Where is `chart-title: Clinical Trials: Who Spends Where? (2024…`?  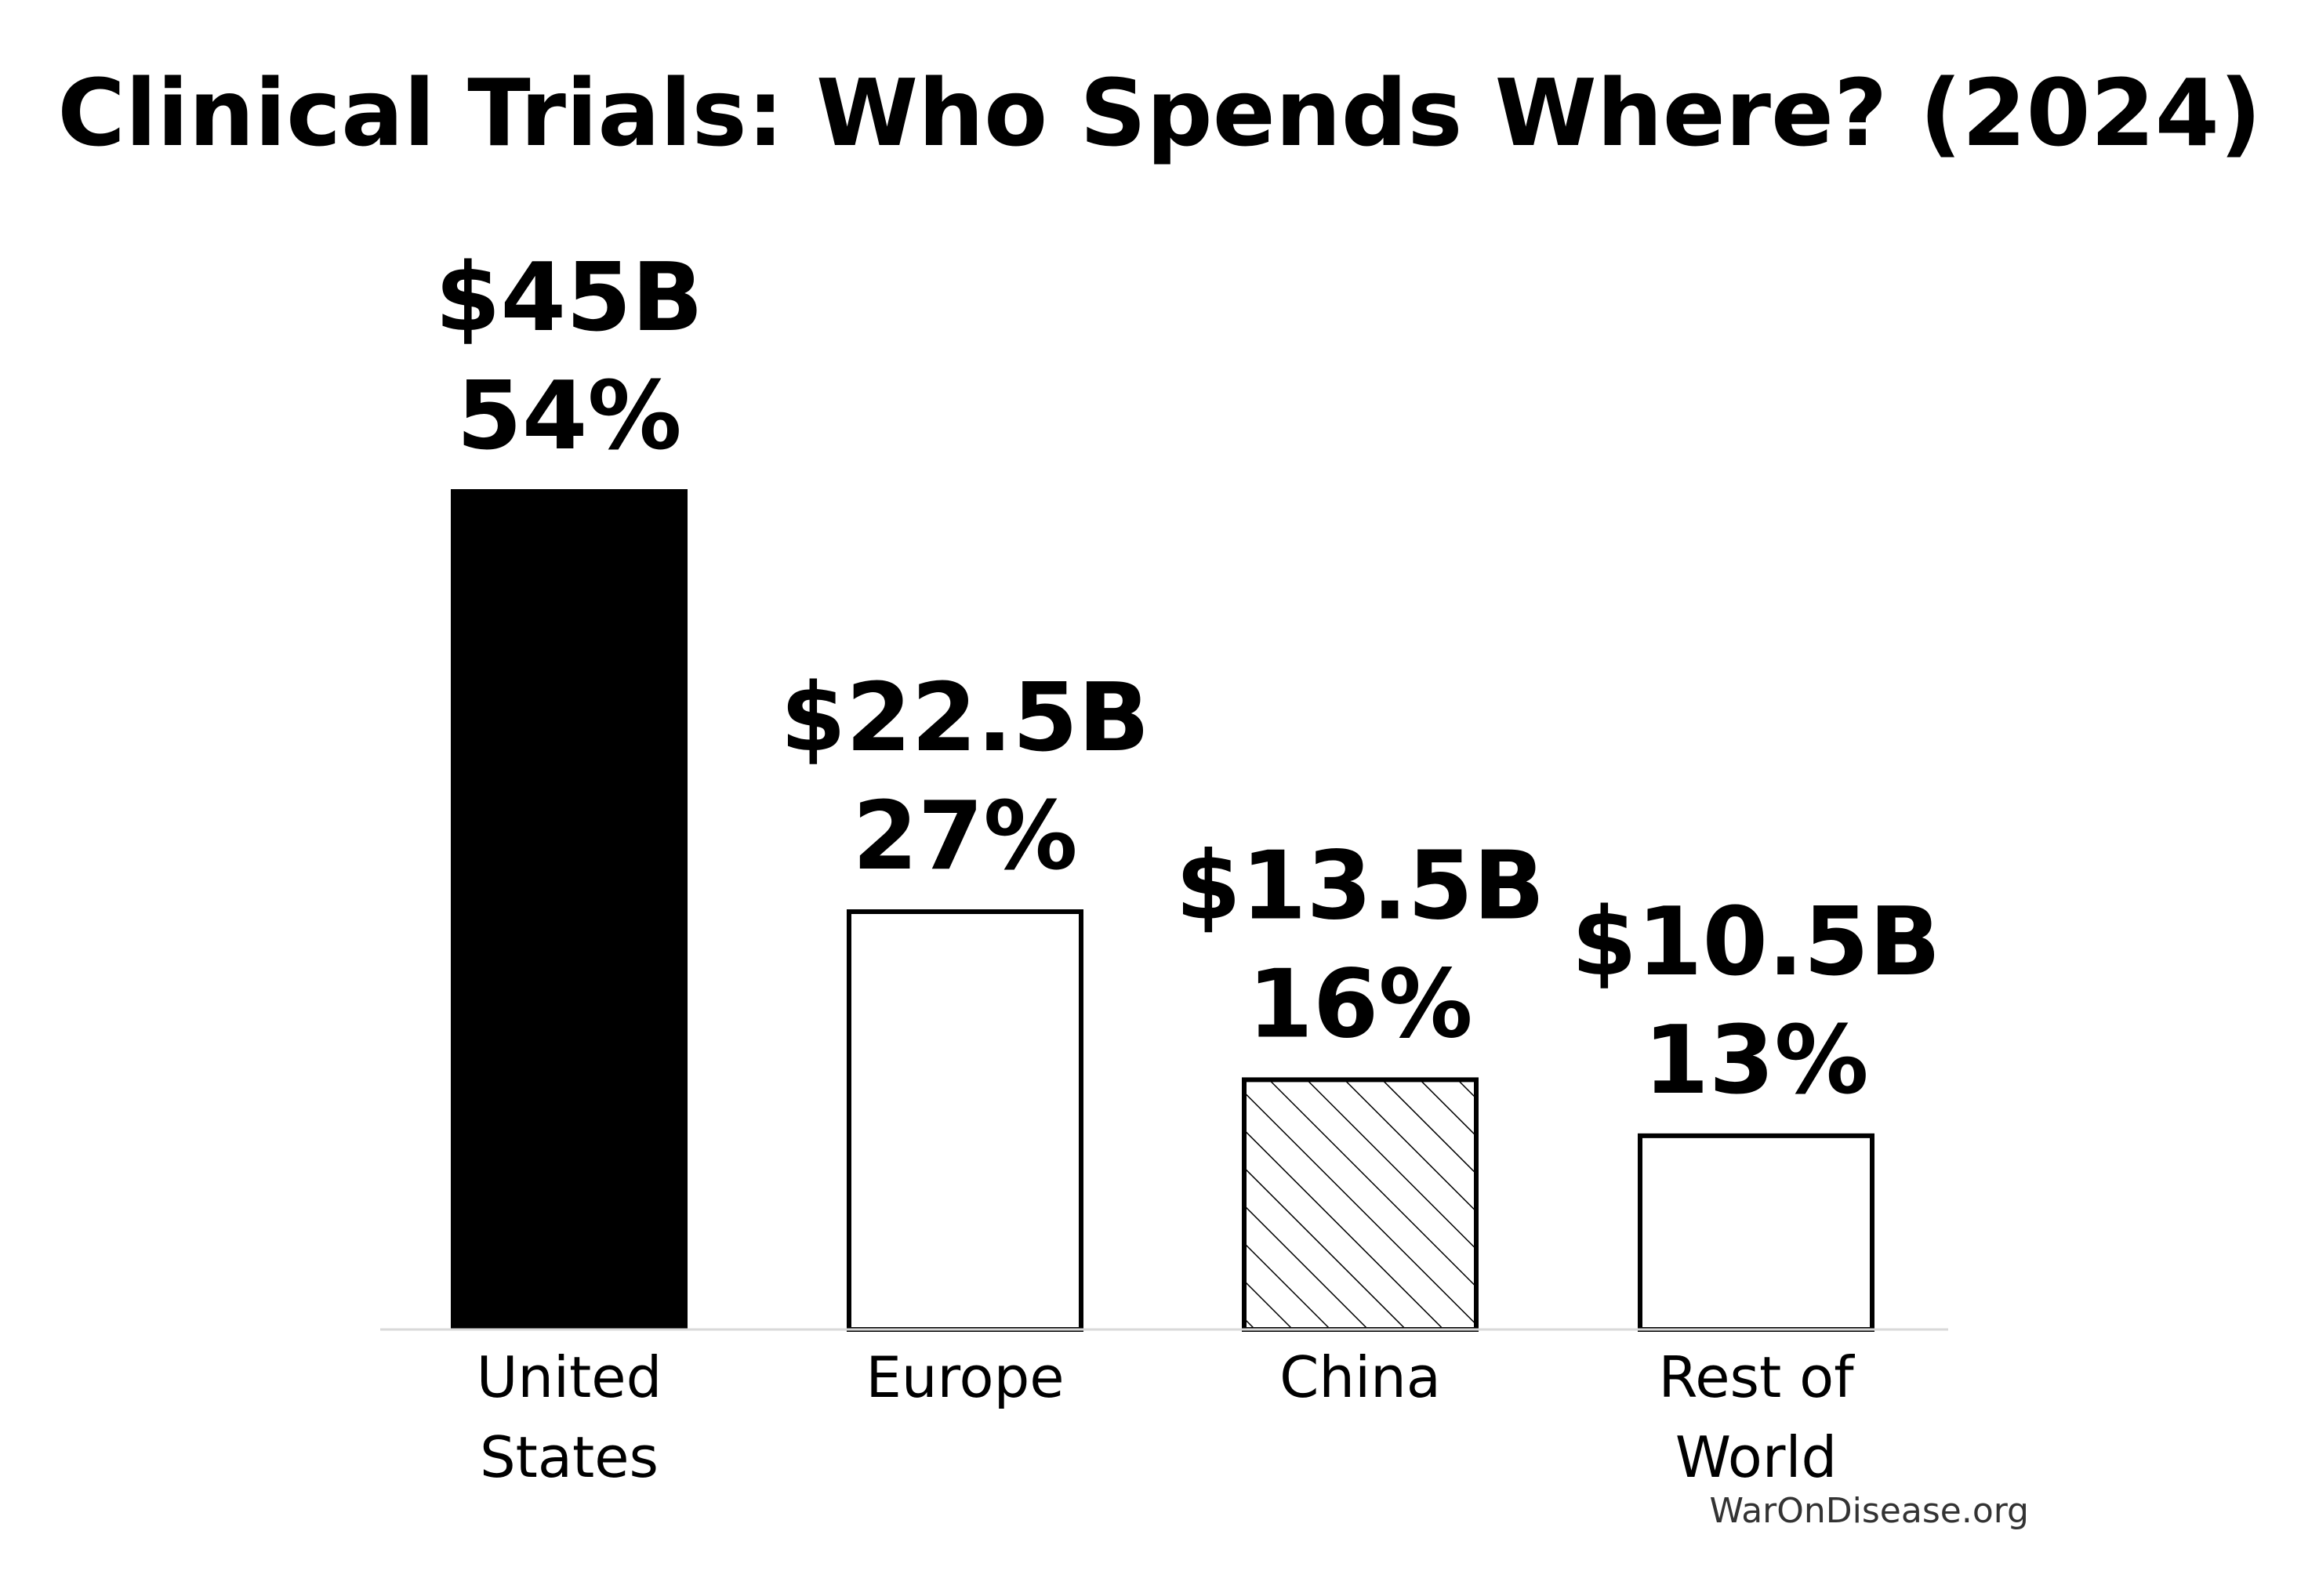 chart-title: Clinical Trials: Who Spends Where? (2024… is located at coordinates (1159, 113).